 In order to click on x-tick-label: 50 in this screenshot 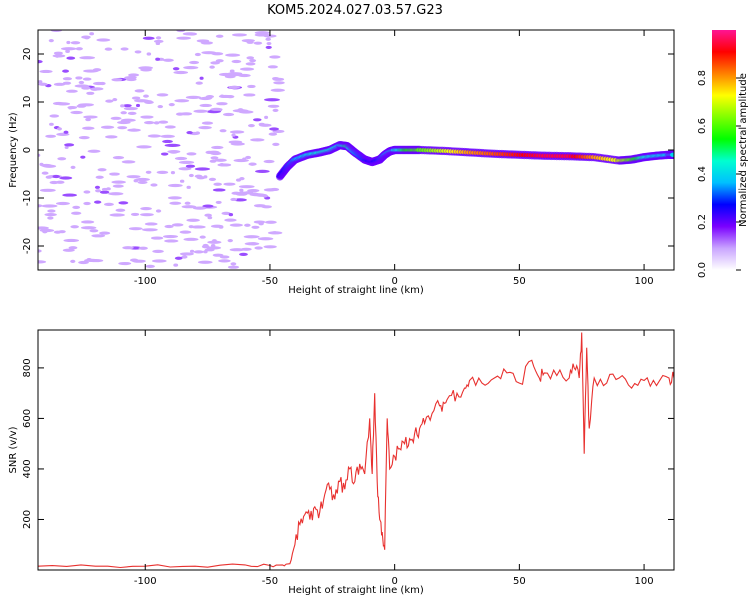, I will do `click(519, 581)`.